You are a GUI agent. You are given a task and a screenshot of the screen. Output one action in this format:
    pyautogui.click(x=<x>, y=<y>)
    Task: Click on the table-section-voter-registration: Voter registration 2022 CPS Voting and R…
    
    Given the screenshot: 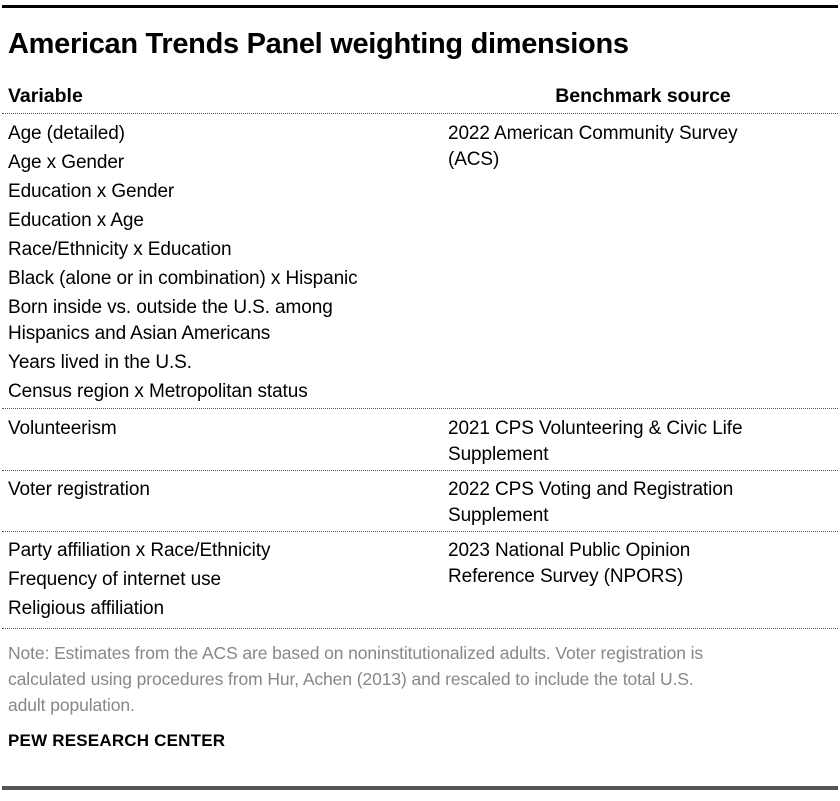 What is the action you would take?
    pyautogui.click(x=420, y=501)
    